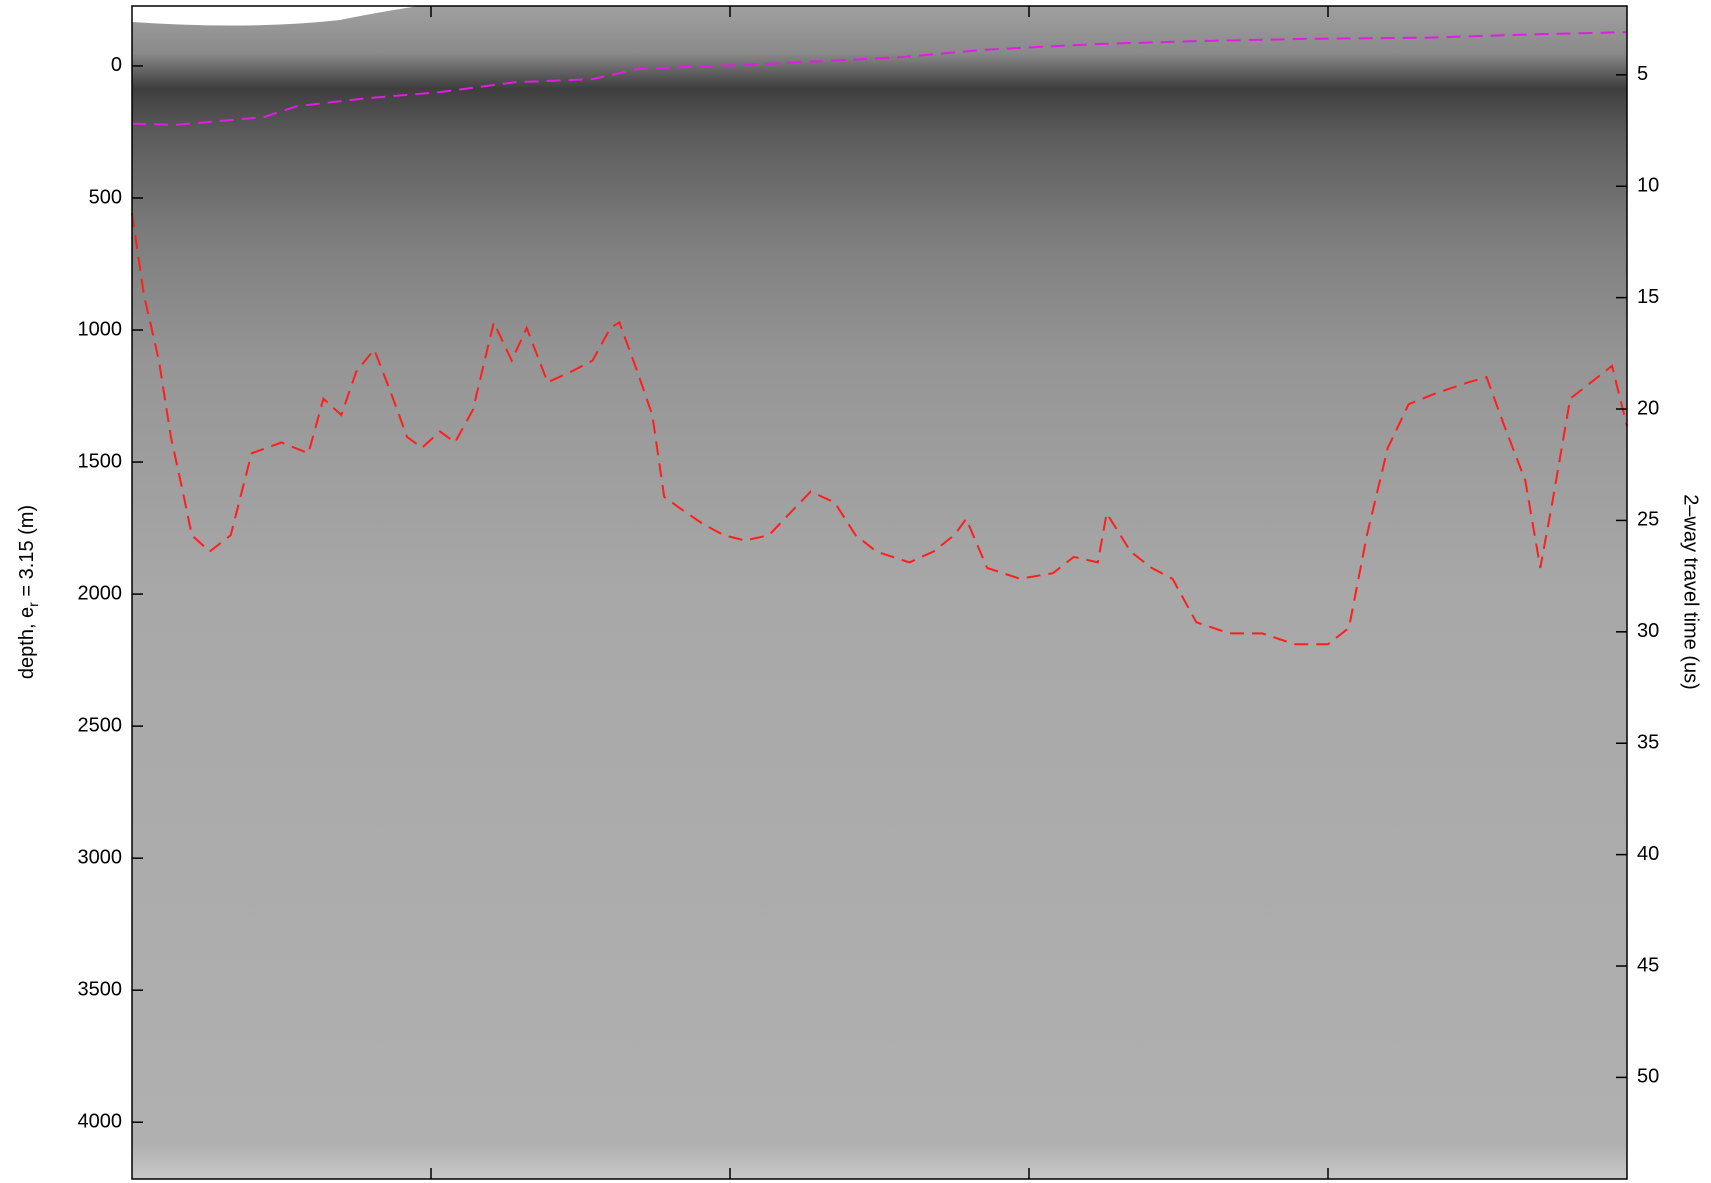 The height and width of the screenshot is (1183, 1711). Describe the element at coordinates (879, 78) in the screenshot. I see `line-surface` at that location.